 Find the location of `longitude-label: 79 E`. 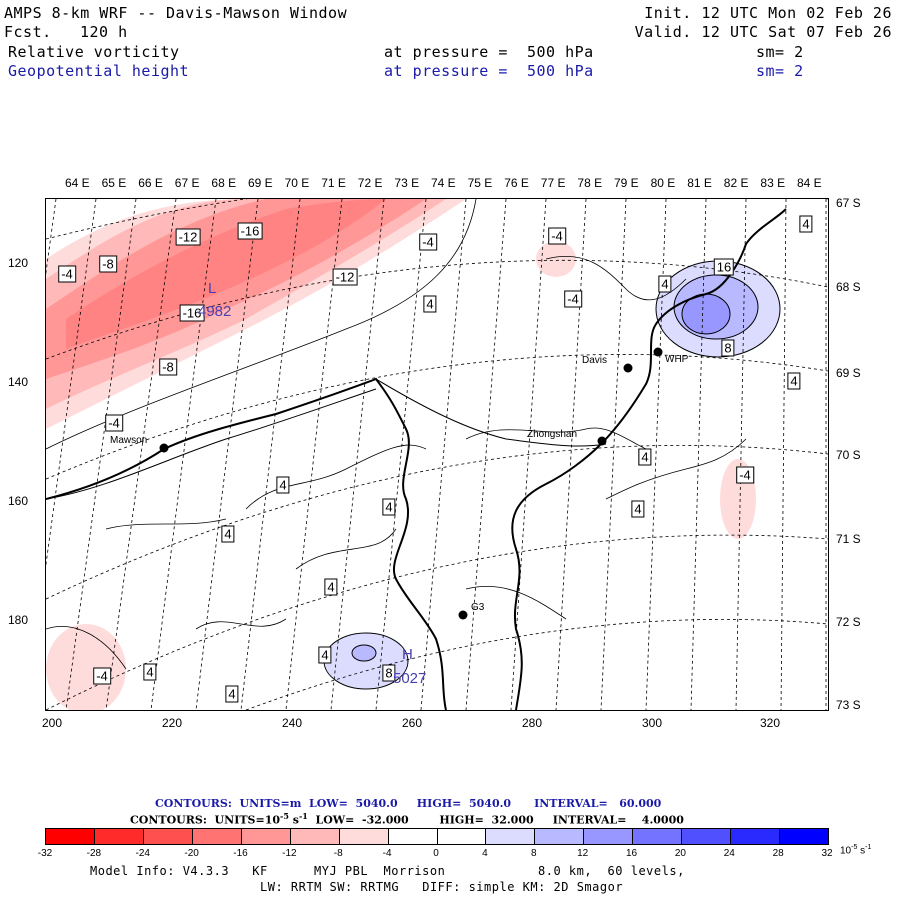

longitude-label: 79 E is located at coordinates (626, 183).